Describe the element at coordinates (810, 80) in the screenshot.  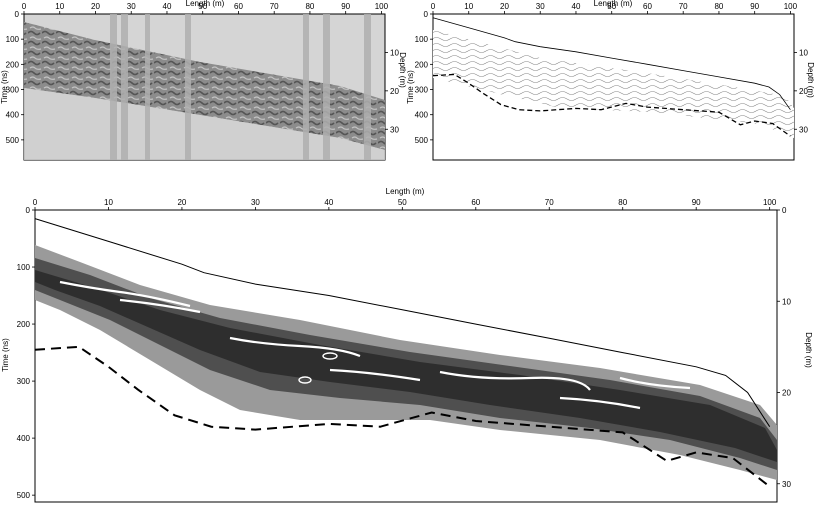
I see `top-right-y-right-title: Depth (m)` at that location.